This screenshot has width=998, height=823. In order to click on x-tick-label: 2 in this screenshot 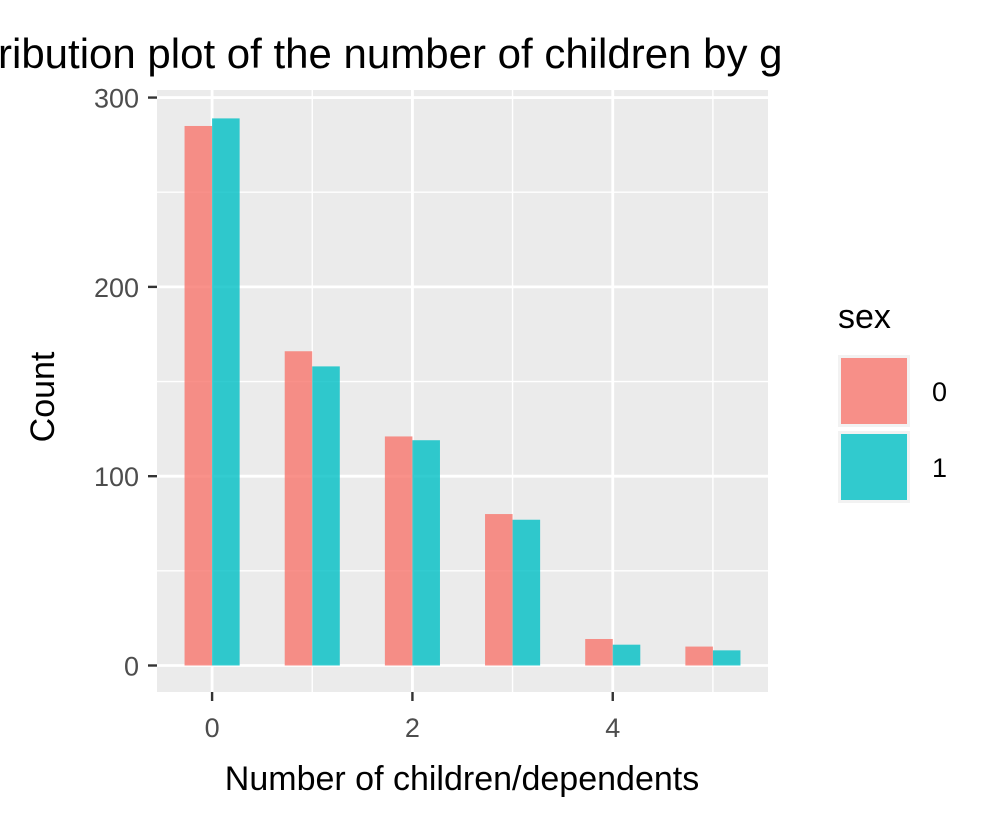, I will do `click(412, 728)`.